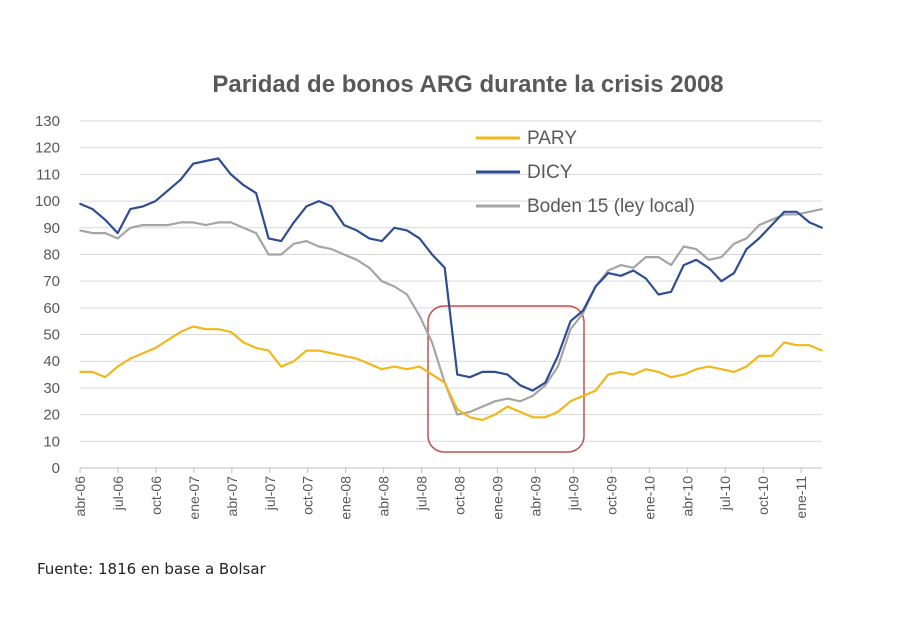  I want to click on y-tick-label: 80, so click(51, 254).